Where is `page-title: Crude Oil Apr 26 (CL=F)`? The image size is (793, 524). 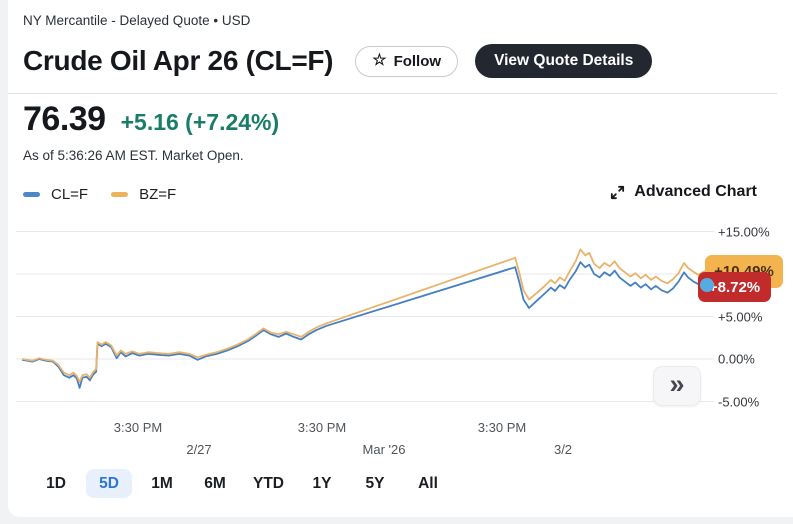 page-title: Crude Oil Apr 26 (CL=F) is located at coordinates (178, 60).